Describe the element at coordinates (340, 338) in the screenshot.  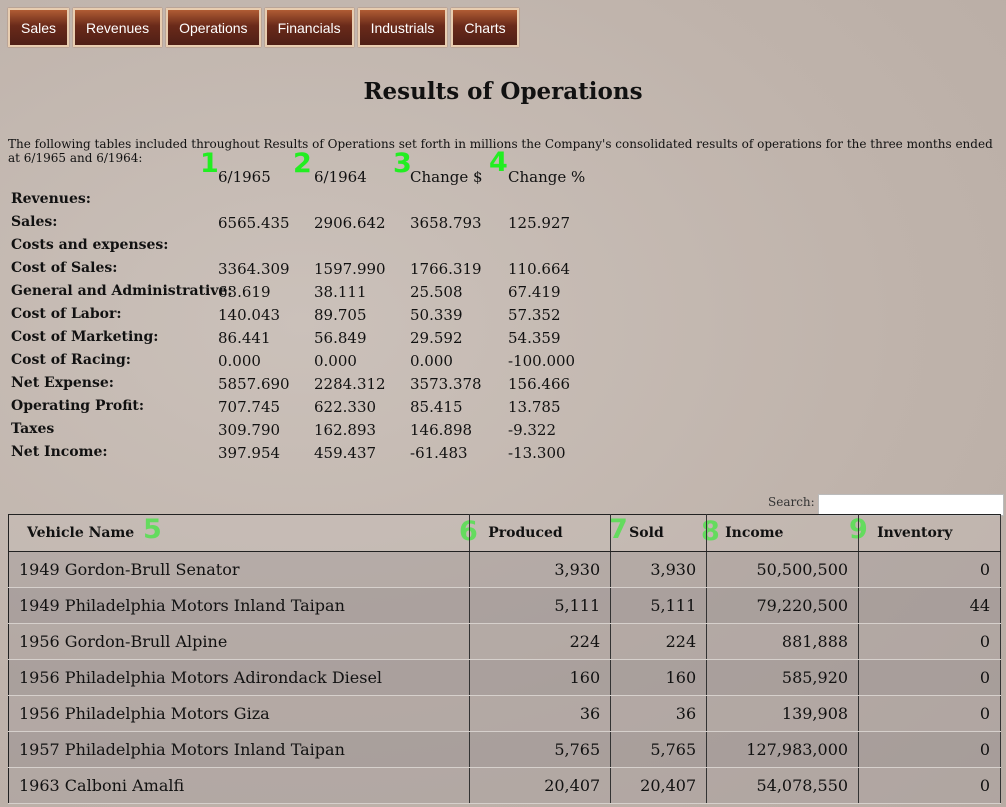
I see `ops-value: 56.849` at that location.